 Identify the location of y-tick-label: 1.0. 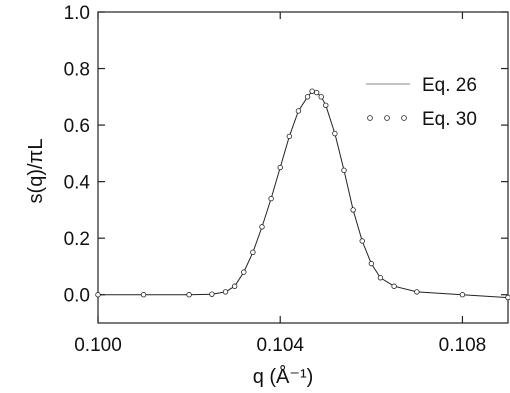
(77, 13).